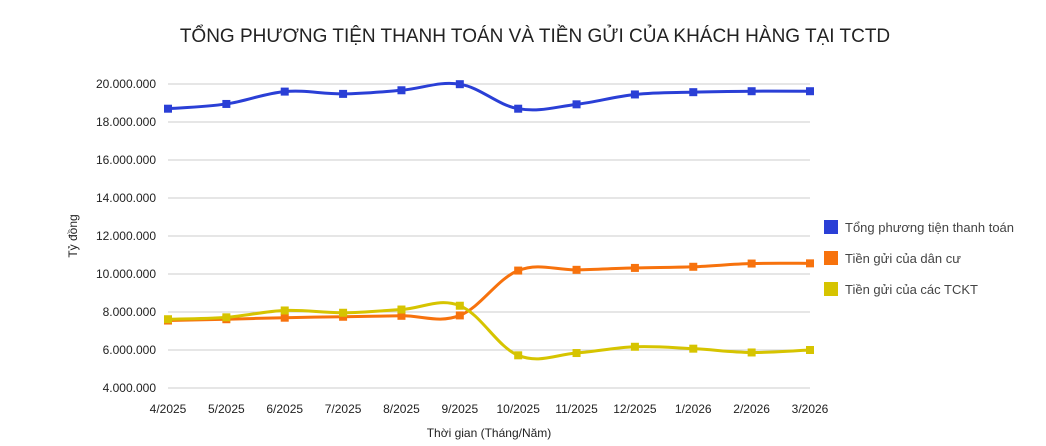 The height and width of the screenshot is (446, 1046). Describe the element at coordinates (518, 409) in the screenshot. I see `x-tick-label: 10/2025` at that location.